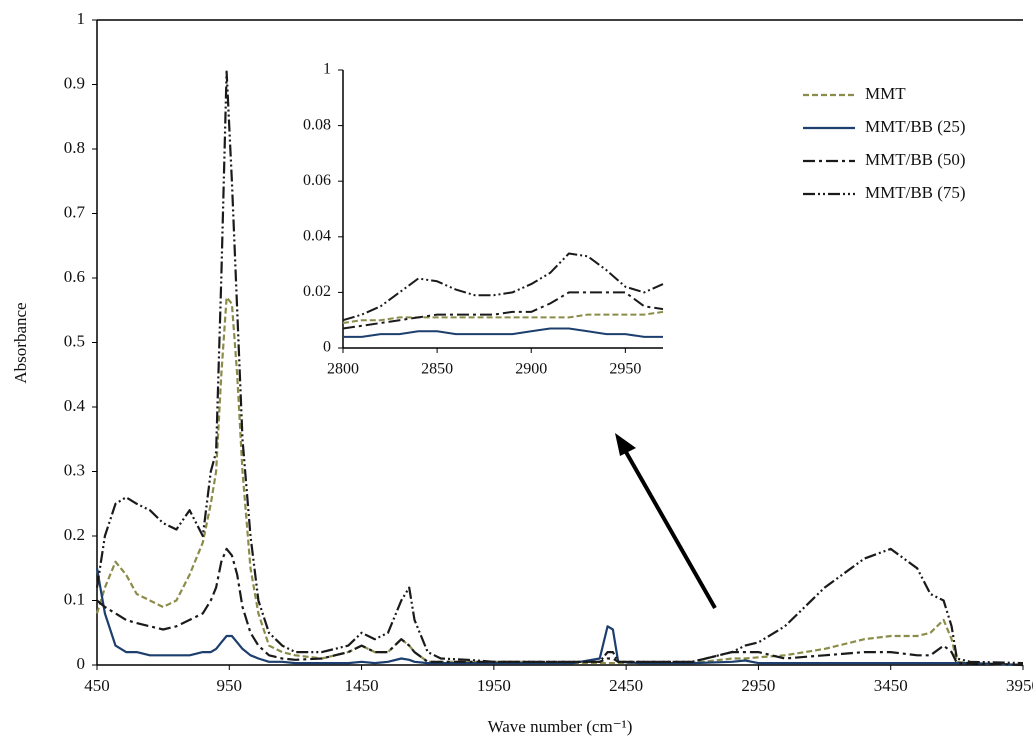  Describe the element at coordinates (74, 340) in the screenshot. I see `y-tick-label: 0.5` at that location.